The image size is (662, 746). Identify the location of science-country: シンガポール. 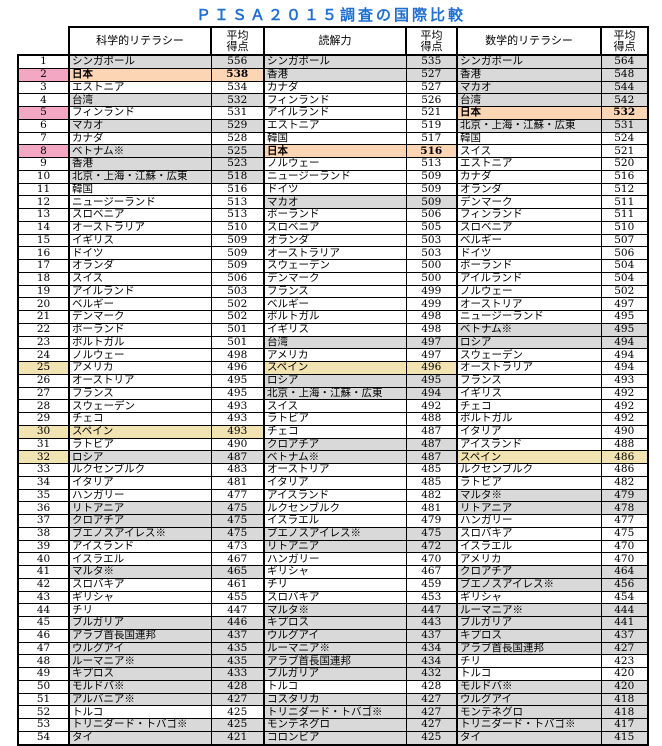
(140, 61).